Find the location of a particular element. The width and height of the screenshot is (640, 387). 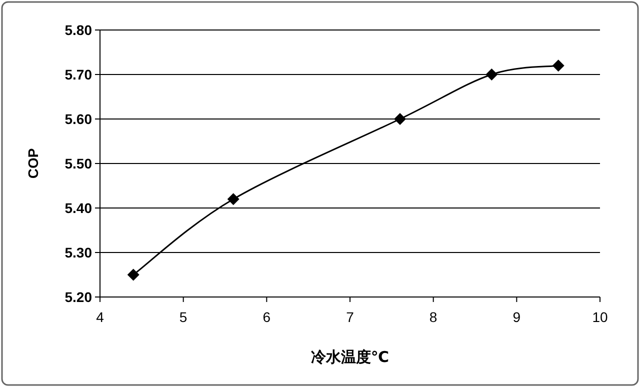

y-tick-label: 5.40 is located at coordinates (78, 208).